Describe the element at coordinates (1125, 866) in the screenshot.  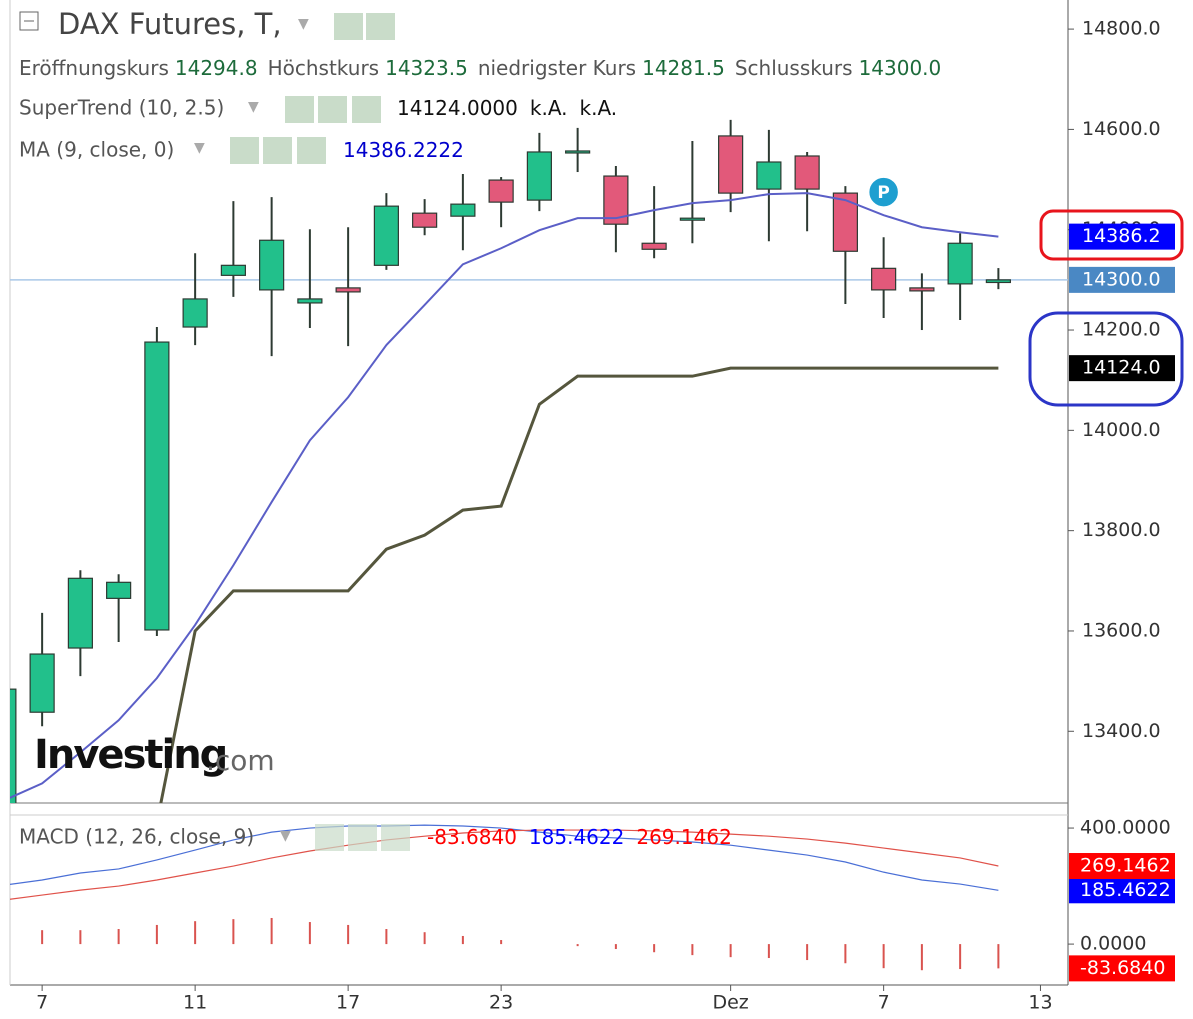
I see `price-label: 269.1462` at that location.